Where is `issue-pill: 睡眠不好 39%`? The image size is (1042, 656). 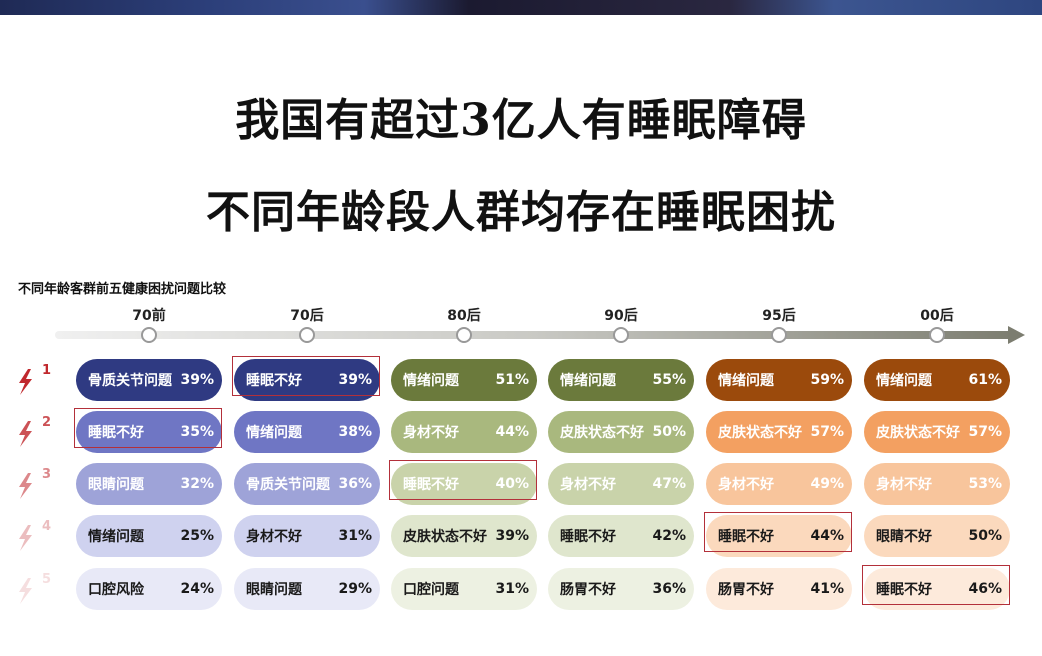 issue-pill: 睡眠不好 39% is located at coordinates (307, 380).